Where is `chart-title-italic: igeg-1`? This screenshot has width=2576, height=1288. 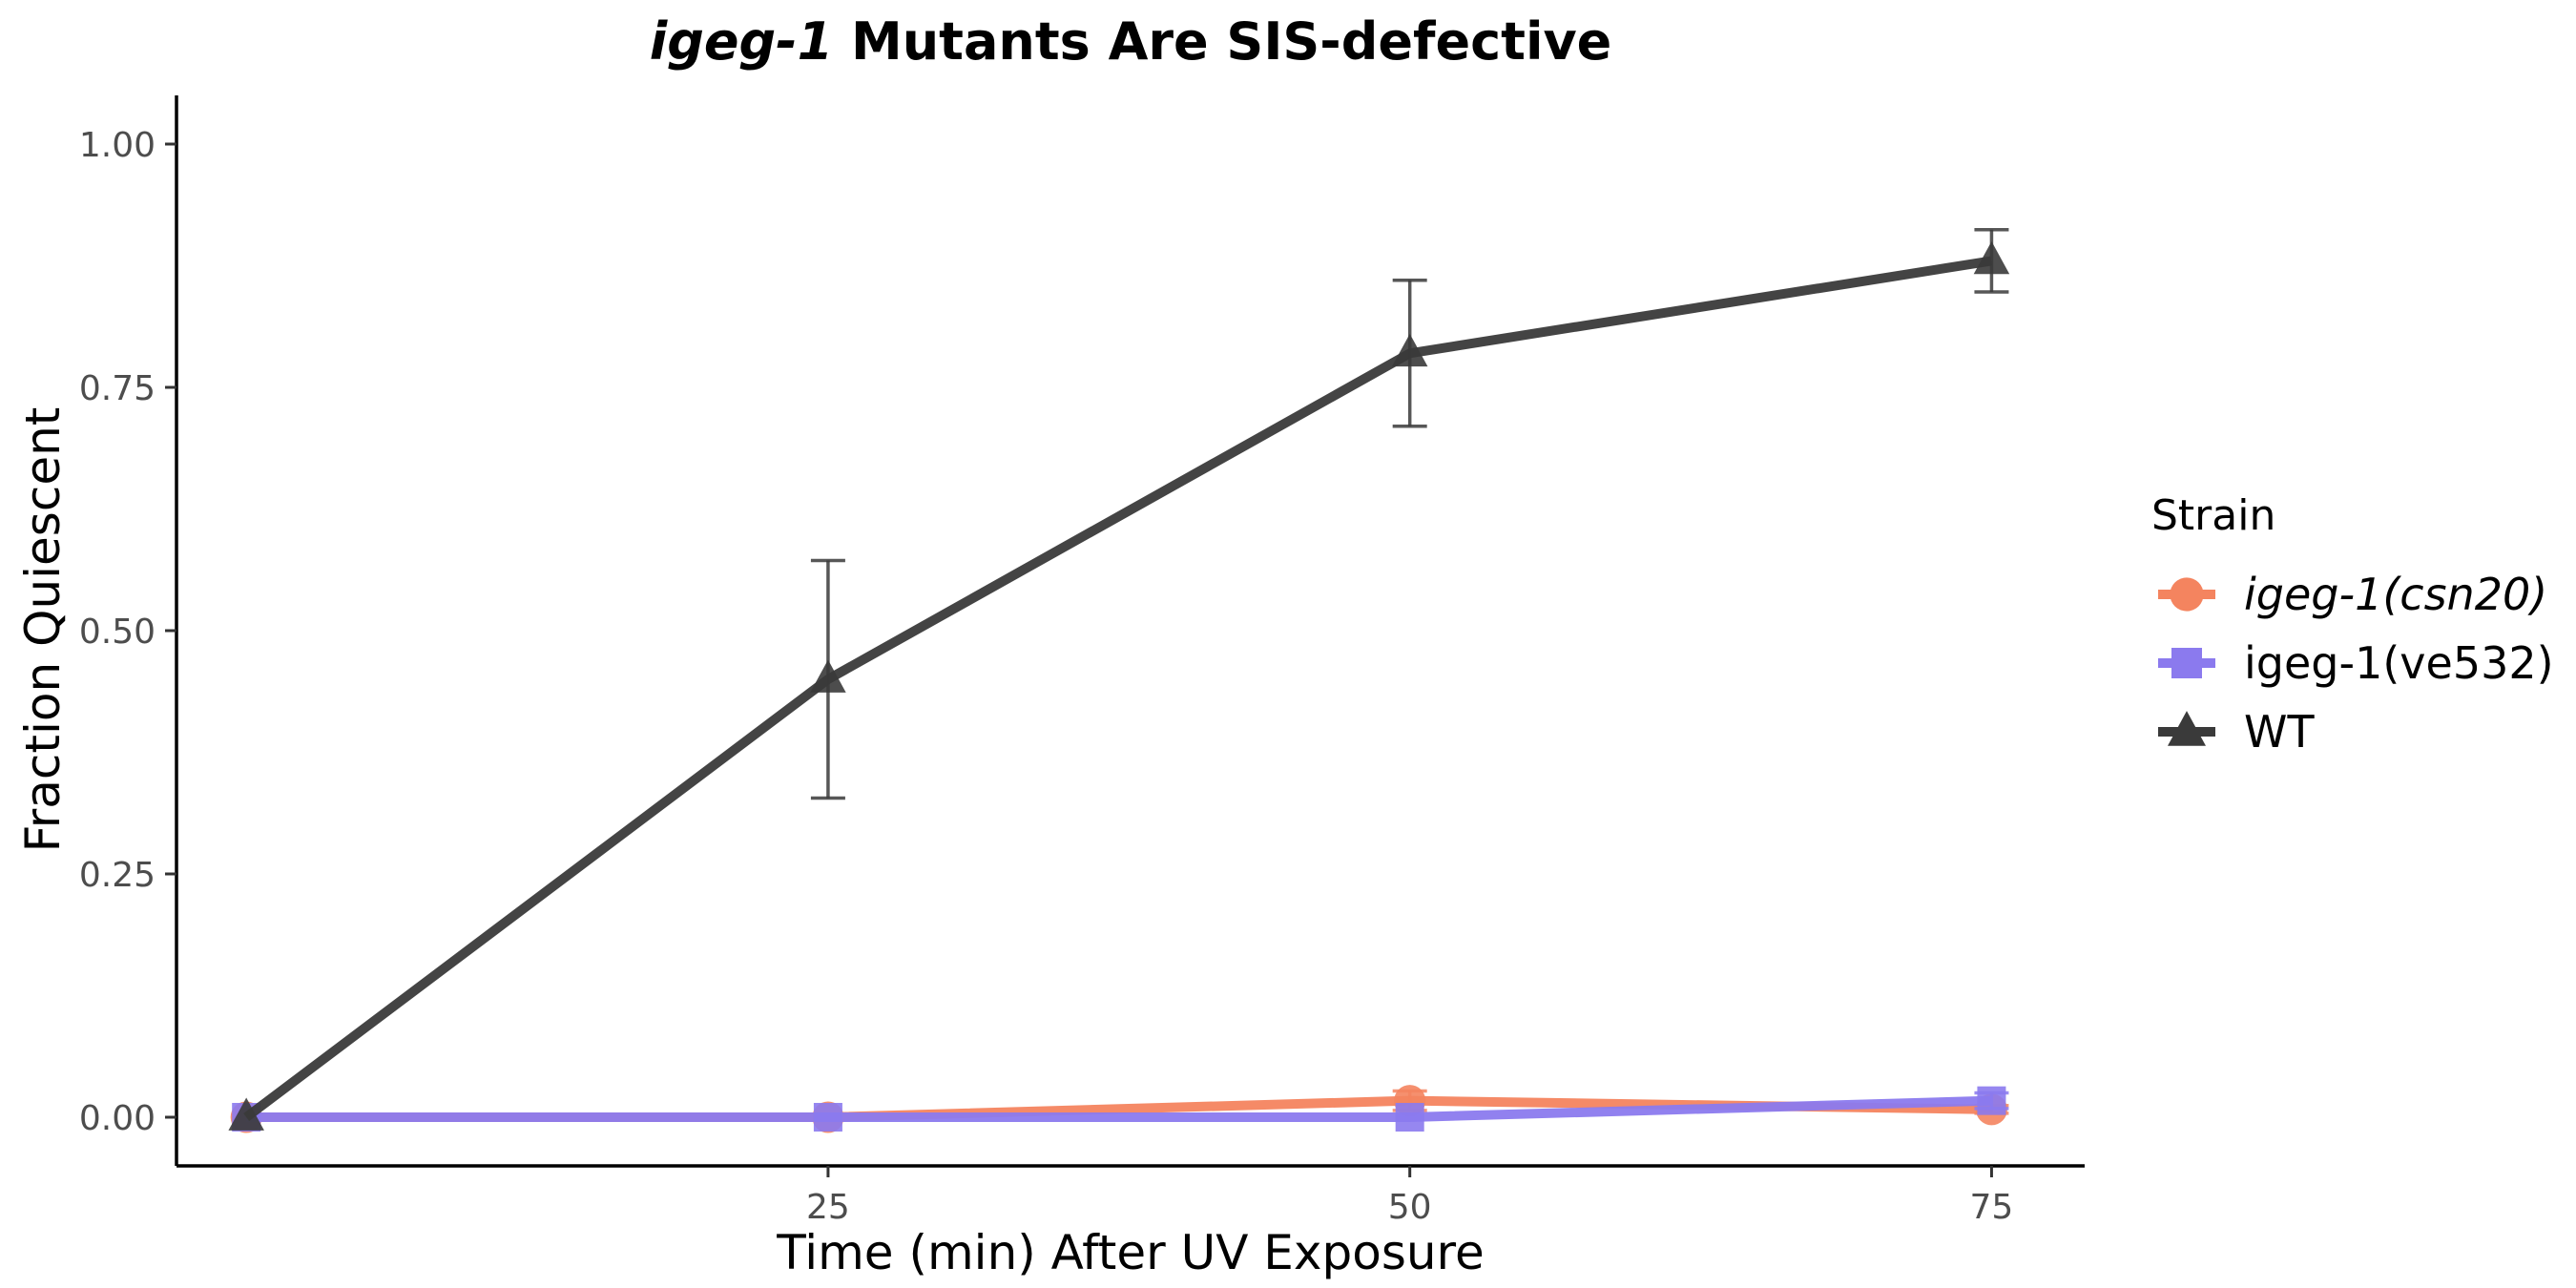
chart-title-italic: igeg-1 is located at coordinates (741, 41).